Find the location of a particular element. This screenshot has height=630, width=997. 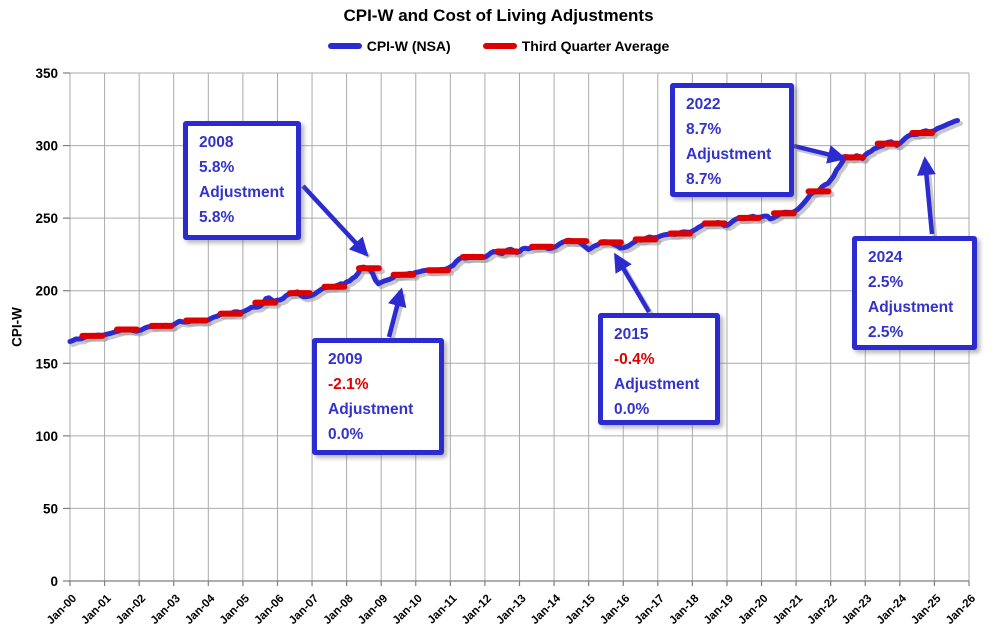

x-tick-label: Jan-01 is located at coordinates (96, 609).